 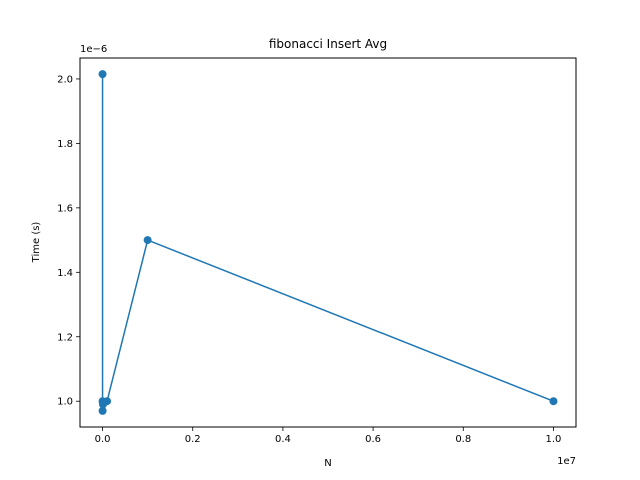 What do you see at coordinates (373, 439) in the screenshot?
I see `x-tick-label: 0.6` at bounding box center [373, 439].